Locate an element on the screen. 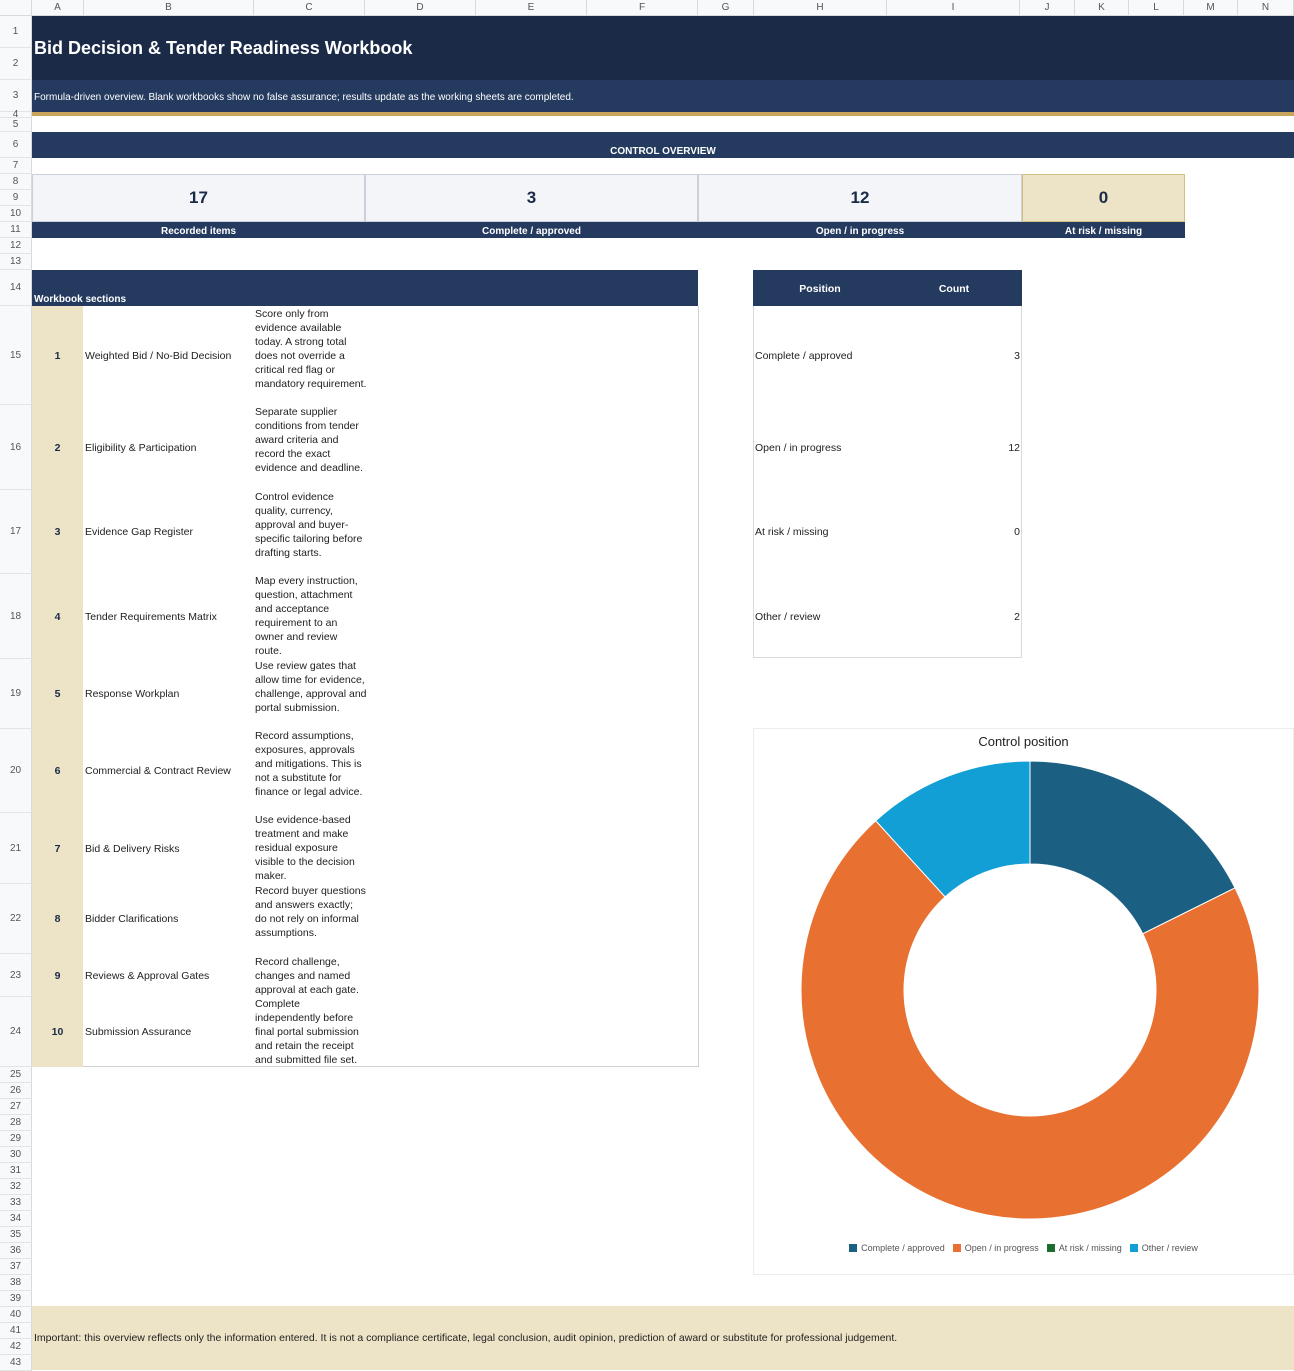 This screenshot has height=1371, width=1294. row-header-34: 34 is located at coordinates (16, 1219).